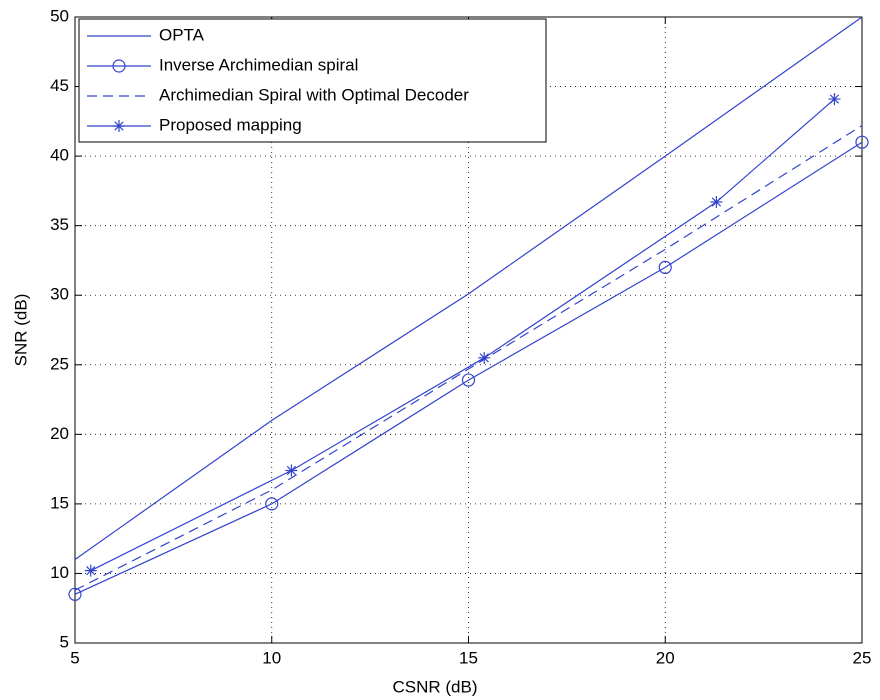 The width and height of the screenshot is (880, 700). What do you see at coordinates (665, 657) in the screenshot?
I see `x-tick-label: 20` at bounding box center [665, 657].